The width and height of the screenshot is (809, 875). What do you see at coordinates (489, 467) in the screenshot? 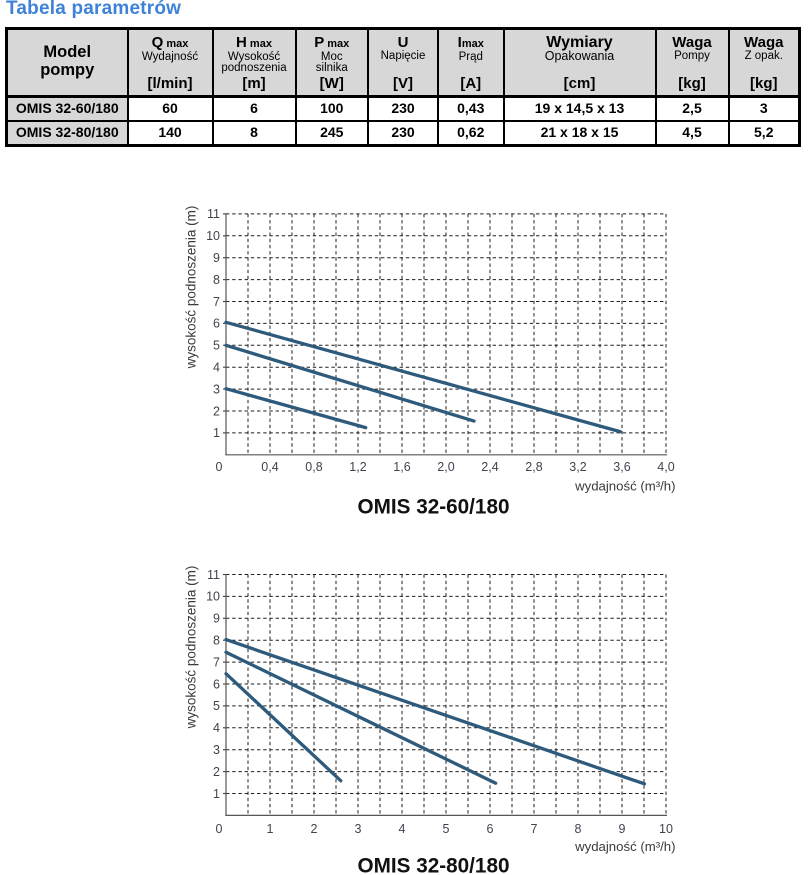
I see `svg-text: 2,4` at bounding box center [489, 467].